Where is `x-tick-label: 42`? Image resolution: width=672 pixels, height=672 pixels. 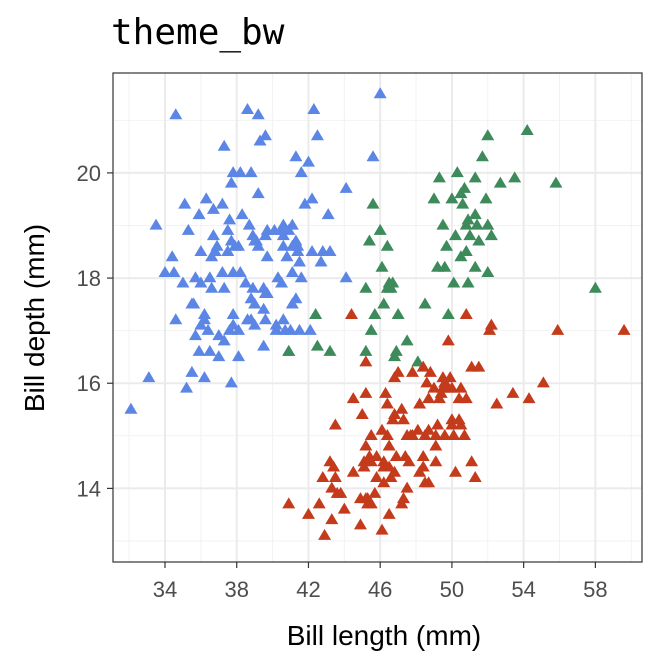 x-tick-label: 42 is located at coordinates (308, 589).